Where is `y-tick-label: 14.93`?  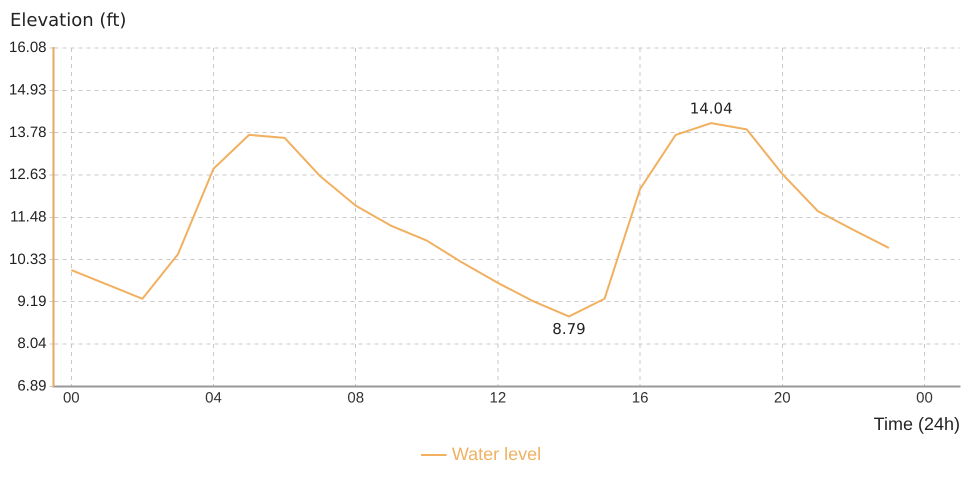
y-tick-label: 14.93 is located at coordinates (27, 89).